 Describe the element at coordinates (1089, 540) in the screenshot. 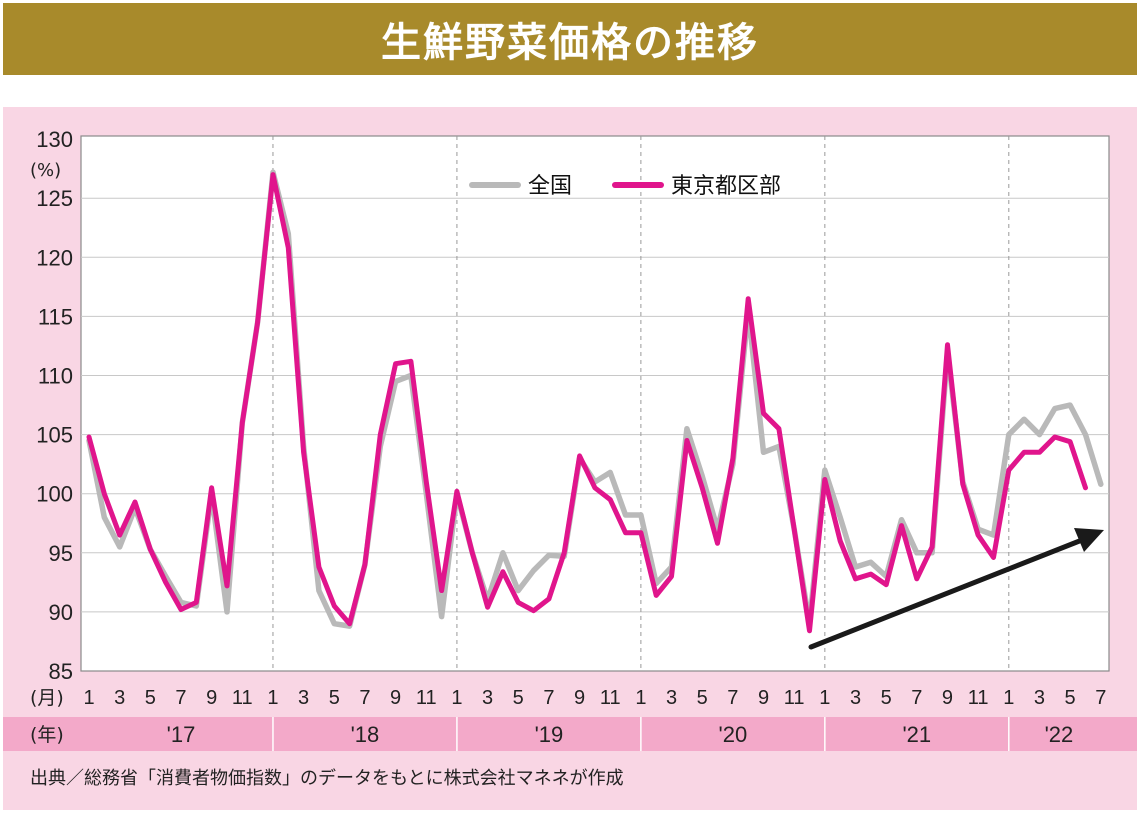

I see `trend-arrow-head` at that location.